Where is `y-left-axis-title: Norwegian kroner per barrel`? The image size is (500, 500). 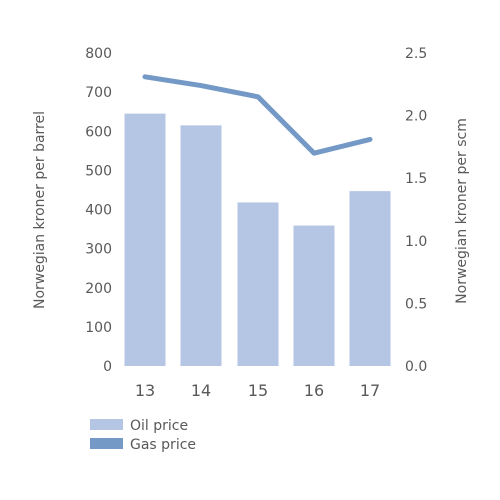
y-left-axis-title: Norwegian kroner per barrel is located at coordinates (40, 210).